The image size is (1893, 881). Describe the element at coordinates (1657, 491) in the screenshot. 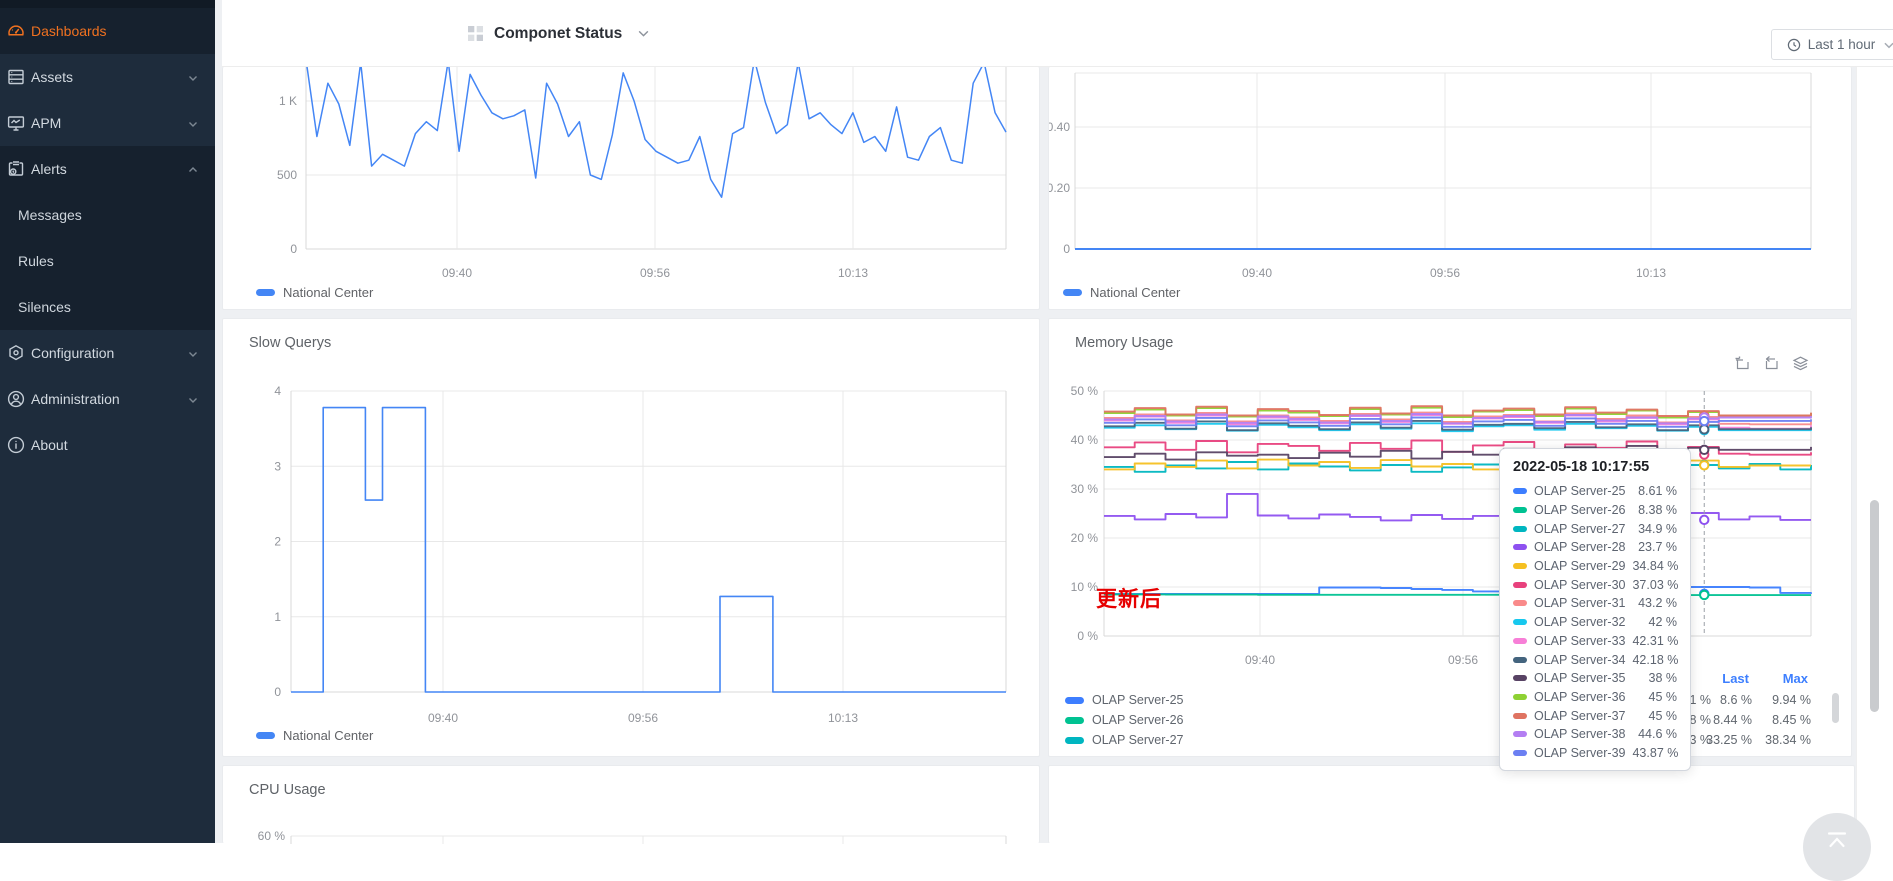

I see `series-value: 8.61 %` at that location.